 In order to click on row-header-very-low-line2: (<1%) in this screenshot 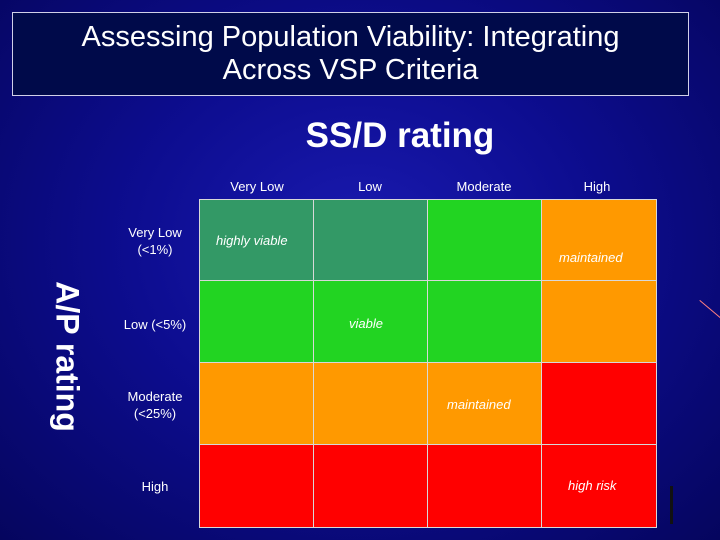, I will do `click(155, 249)`.